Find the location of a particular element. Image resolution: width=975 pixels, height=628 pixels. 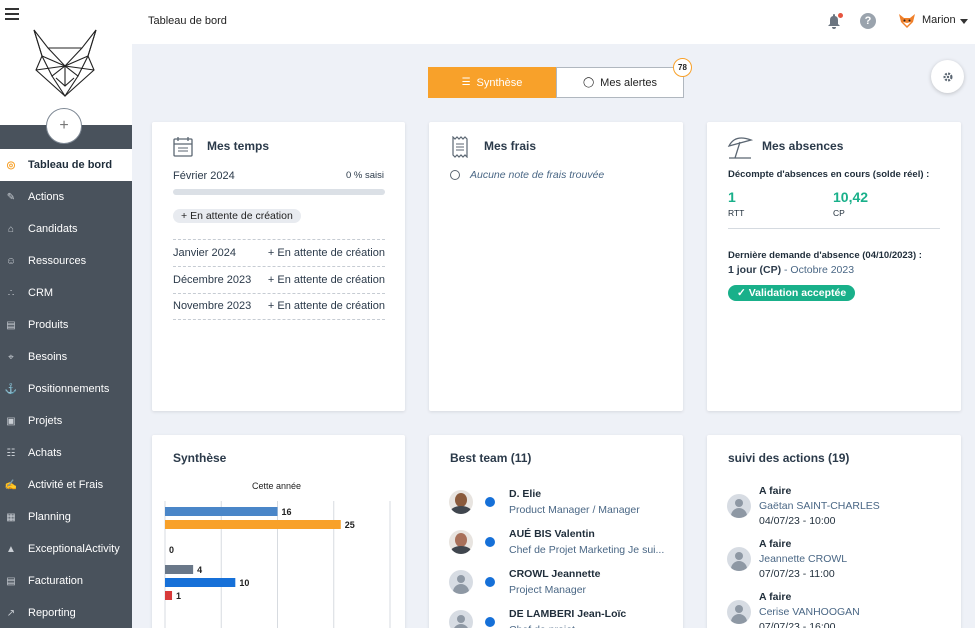

sidebar-item-label: Besoins is located at coordinates (48, 357).